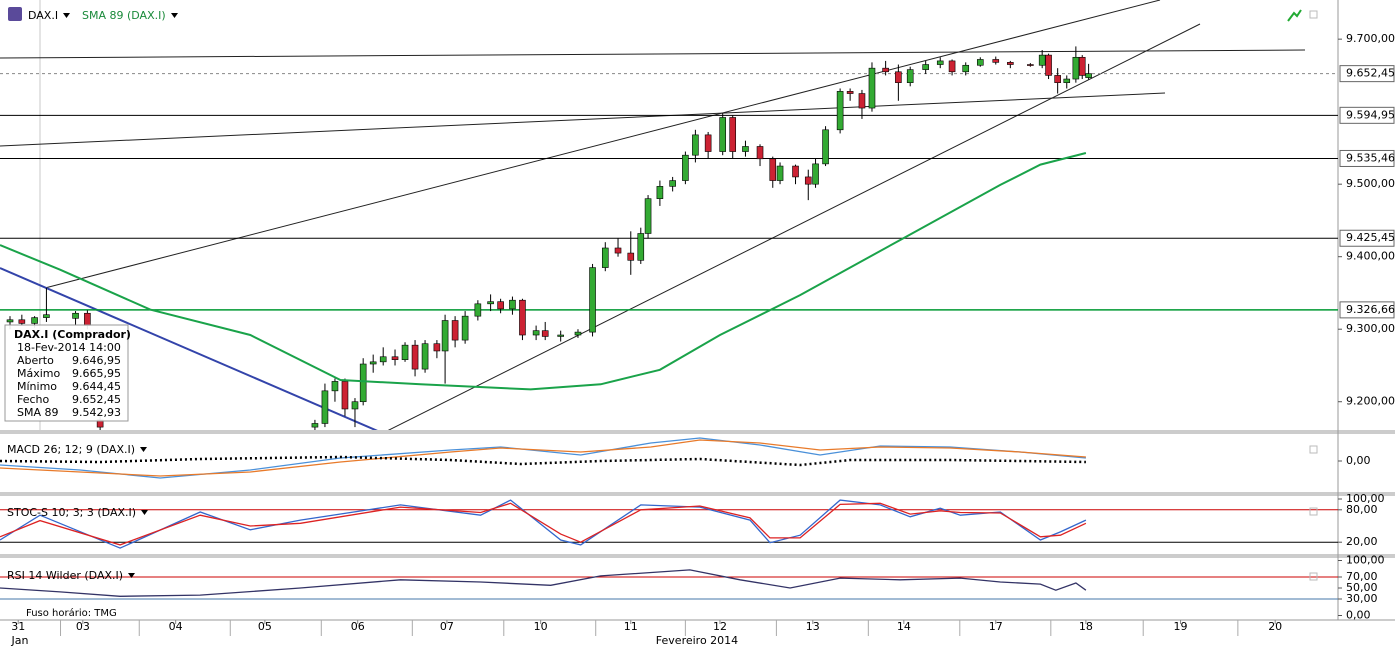 This screenshot has height=648, width=1395. What do you see at coordinates (1370, 114) in the screenshot?
I see `level-label: 9.594,95` at bounding box center [1370, 114].